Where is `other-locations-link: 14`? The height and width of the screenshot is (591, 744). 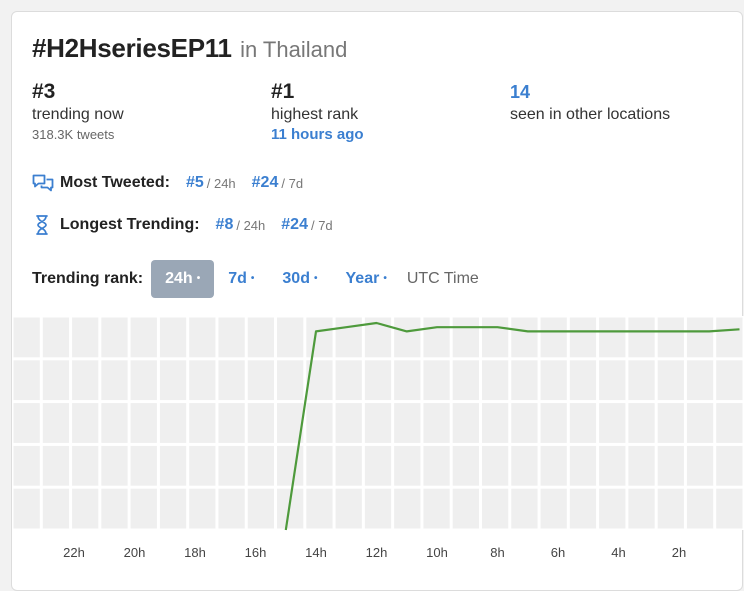
other-locations-link: 14 is located at coordinates (520, 92).